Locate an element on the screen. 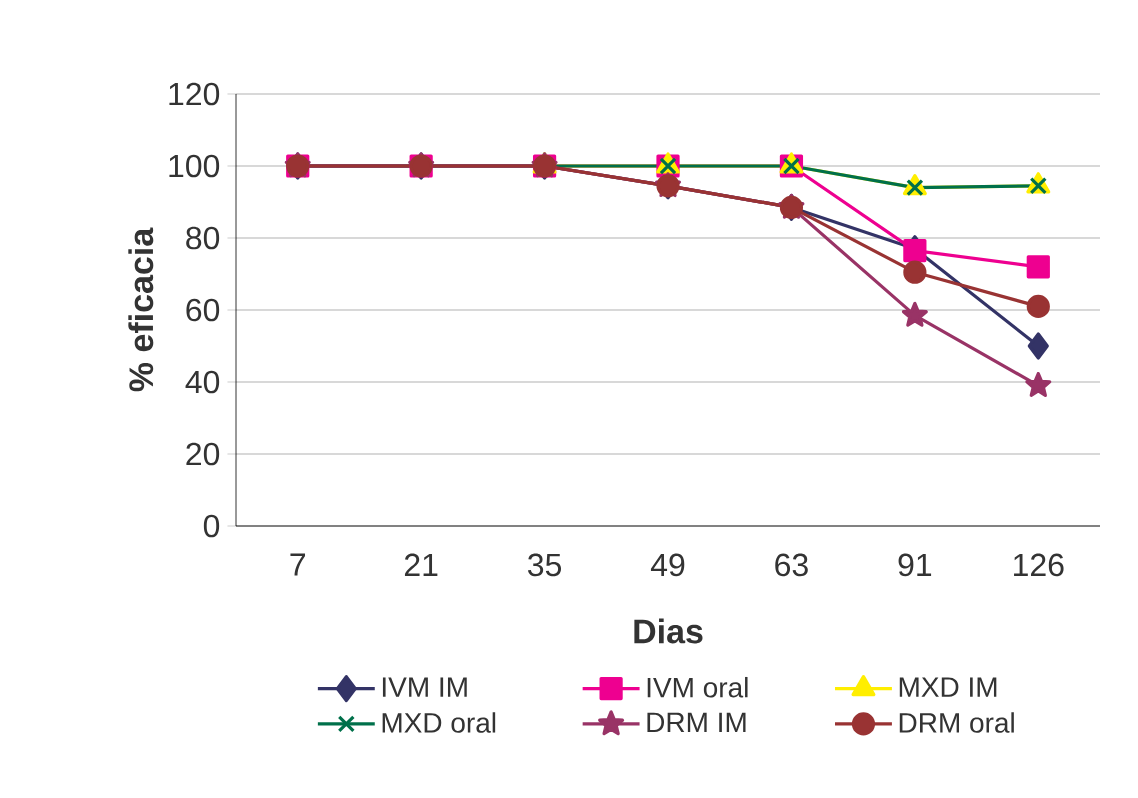  y-tick-label: 100 is located at coordinates (194, 166).